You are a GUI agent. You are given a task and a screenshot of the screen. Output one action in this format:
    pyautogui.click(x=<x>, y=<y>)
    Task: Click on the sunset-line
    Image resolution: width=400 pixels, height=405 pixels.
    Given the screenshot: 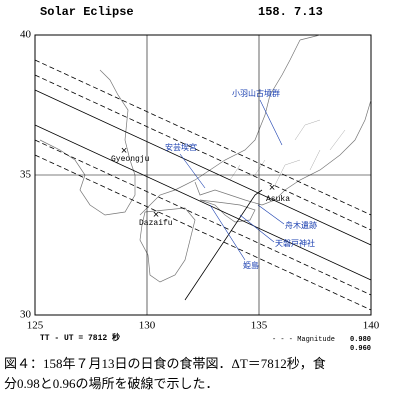 What is the action you would take?
    pyautogui.click(x=223, y=245)
    